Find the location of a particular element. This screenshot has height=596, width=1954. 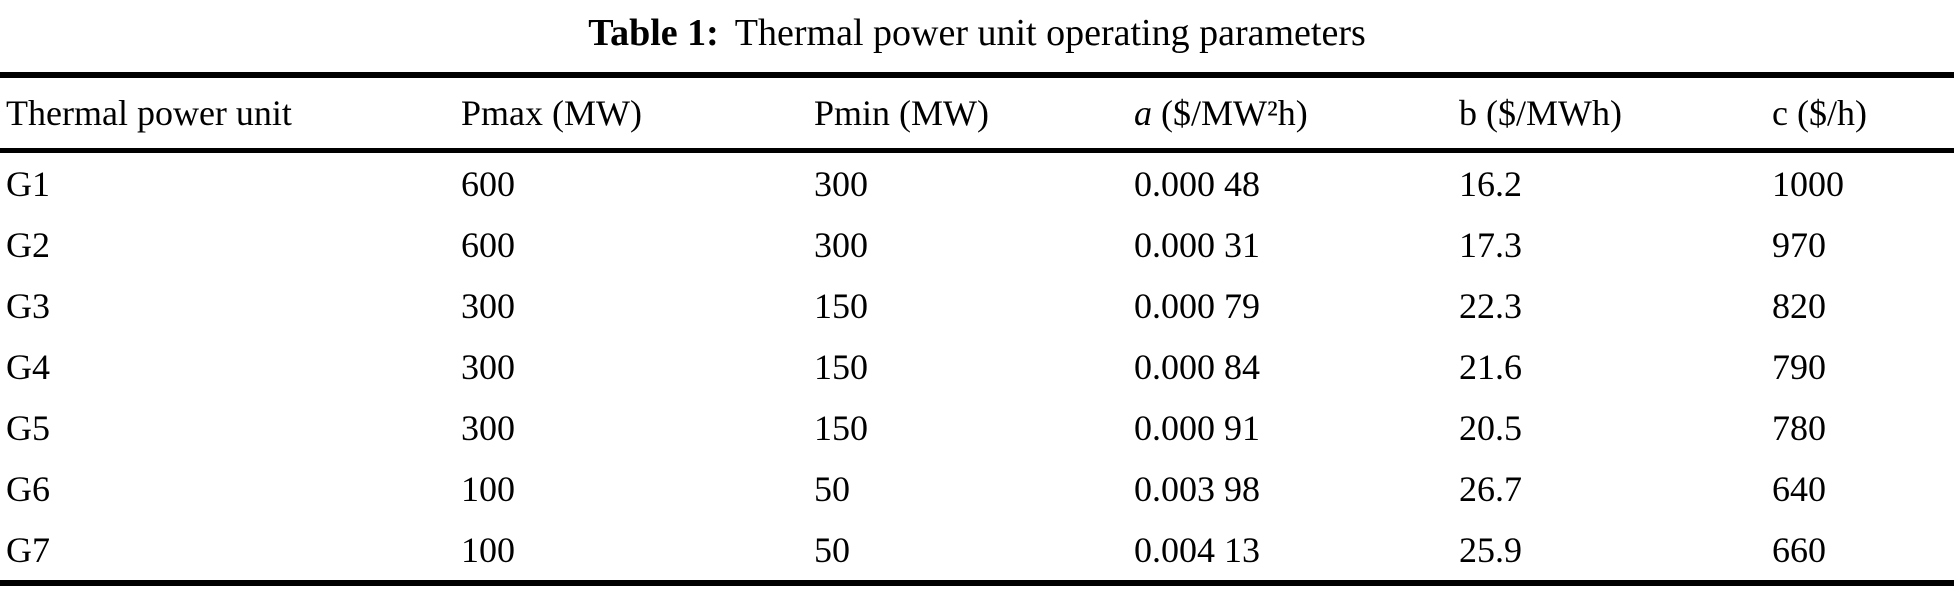

table-bottom-rule is located at coordinates (977, 583).